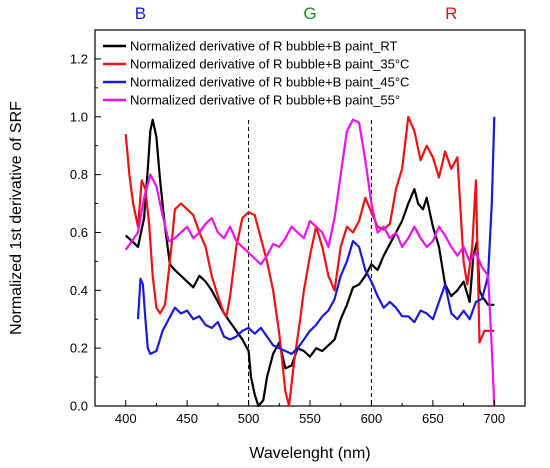 This screenshot has height=468, width=550. Describe the element at coordinates (433, 418) in the screenshot. I see `x-tick-label: 650` at that location.